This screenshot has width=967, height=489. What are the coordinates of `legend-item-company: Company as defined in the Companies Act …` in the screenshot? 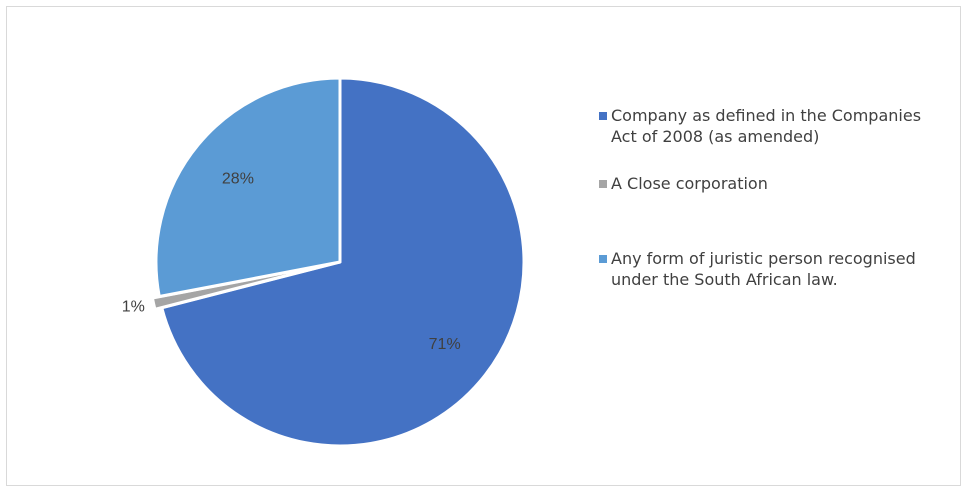 It's located at (775, 126).